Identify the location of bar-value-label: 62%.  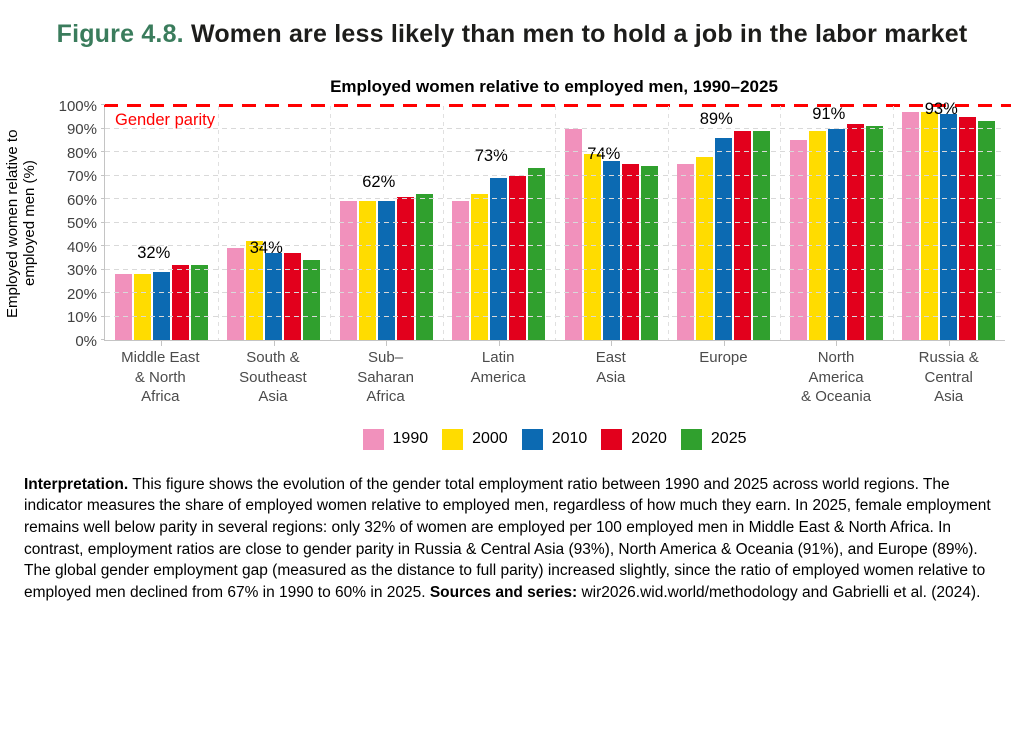
(379, 182).